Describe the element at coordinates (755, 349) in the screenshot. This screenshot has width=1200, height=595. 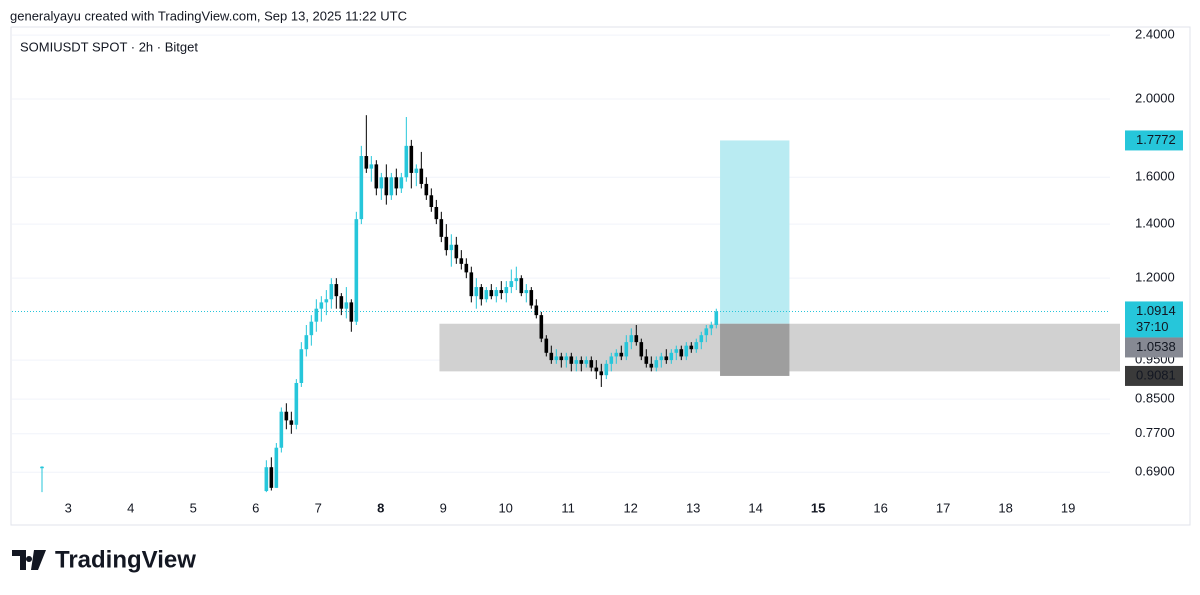
I see `stop-area` at that location.